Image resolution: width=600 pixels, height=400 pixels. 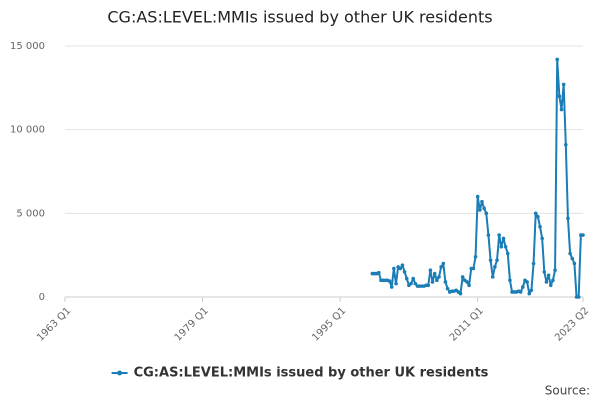 I want to click on y-tick-label: 5 000, so click(x=30, y=213).